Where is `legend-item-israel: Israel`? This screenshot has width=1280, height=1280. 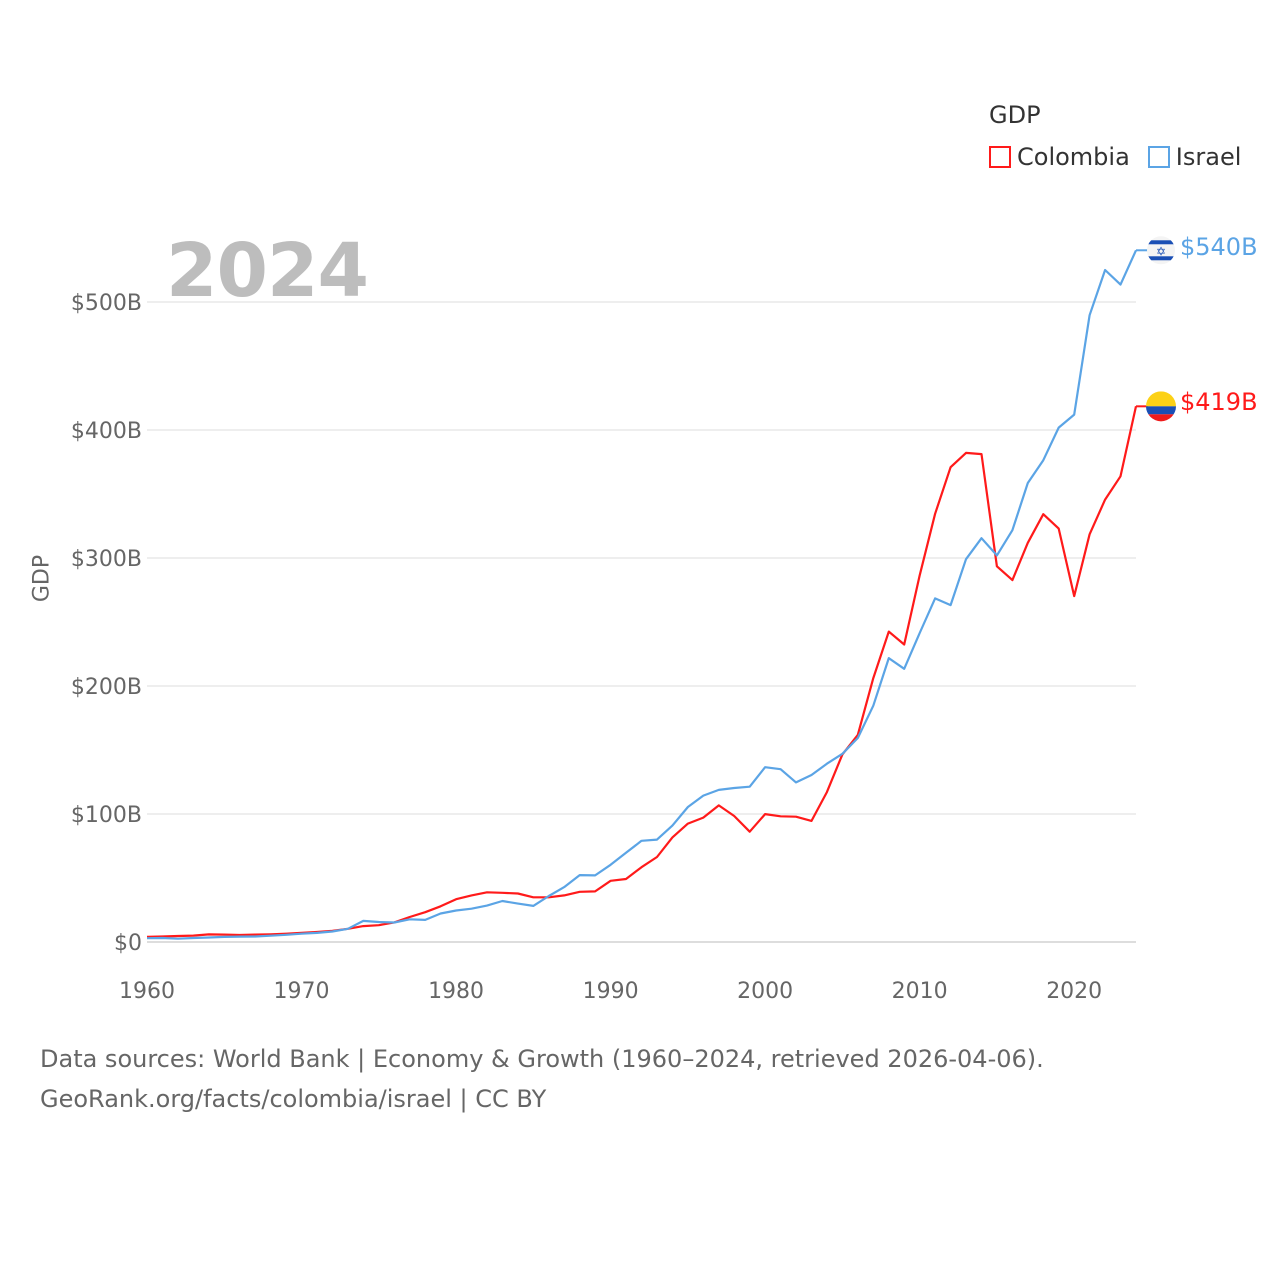 legend-item-israel: Israel is located at coordinates (1194, 157).